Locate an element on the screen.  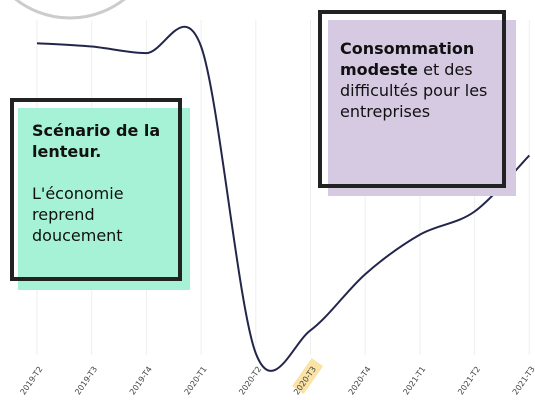
x-tick-label: 2019-T4 is located at coordinates (141, 381).